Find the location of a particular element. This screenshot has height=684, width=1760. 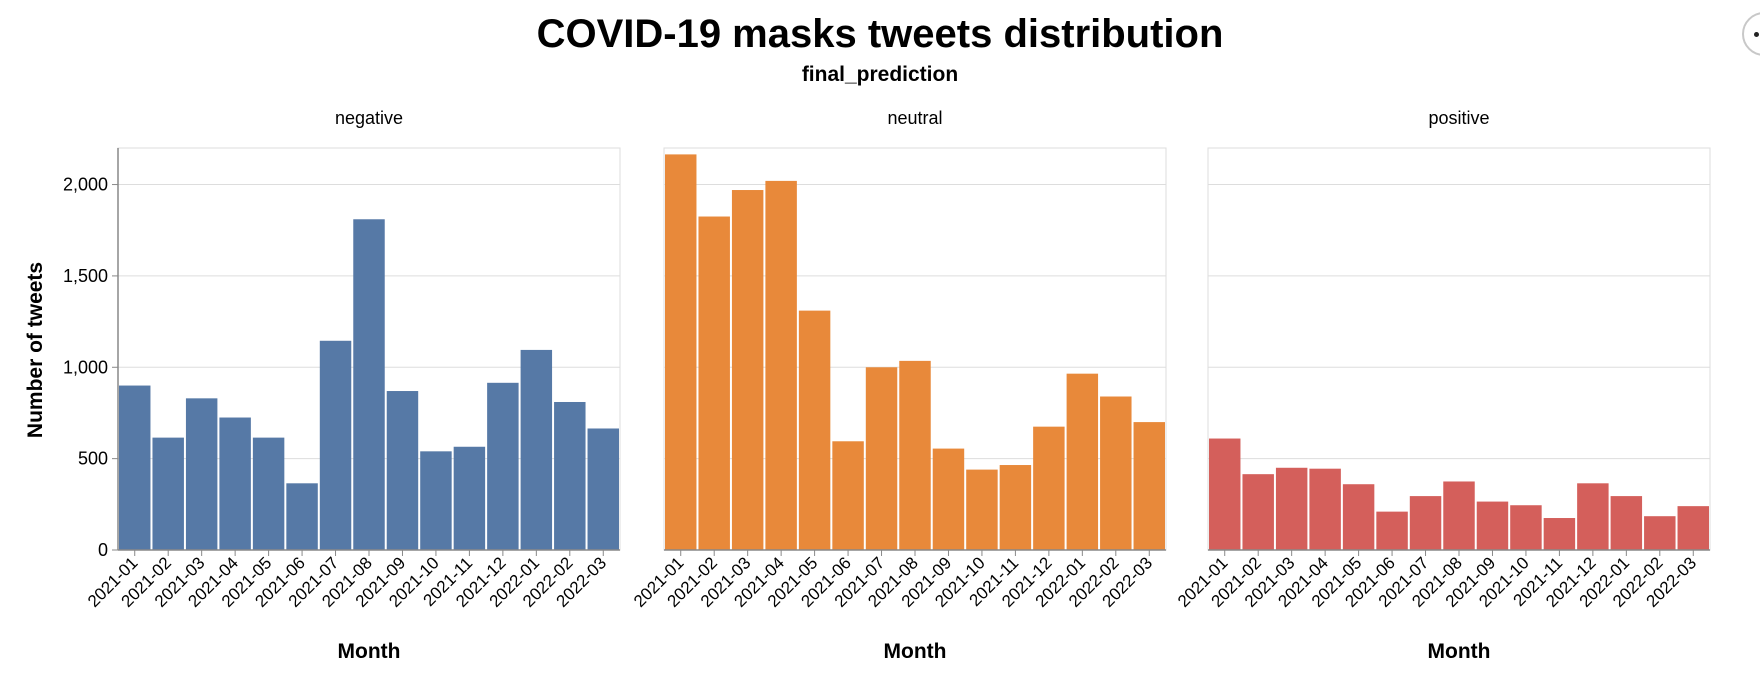

y-tick-label: 1,500 is located at coordinates (85, 276).